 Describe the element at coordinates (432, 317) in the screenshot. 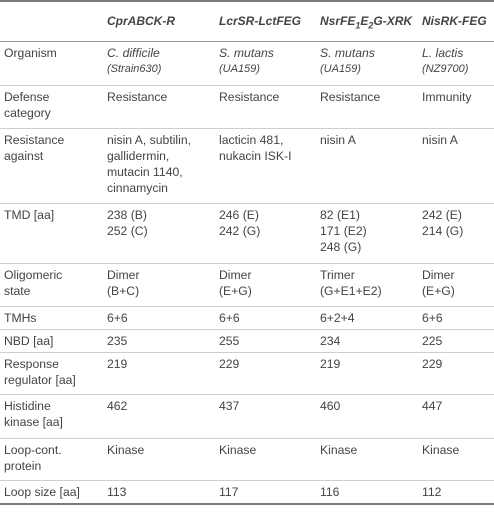

I see `cell-tmhs-c4: 6+6` at that location.